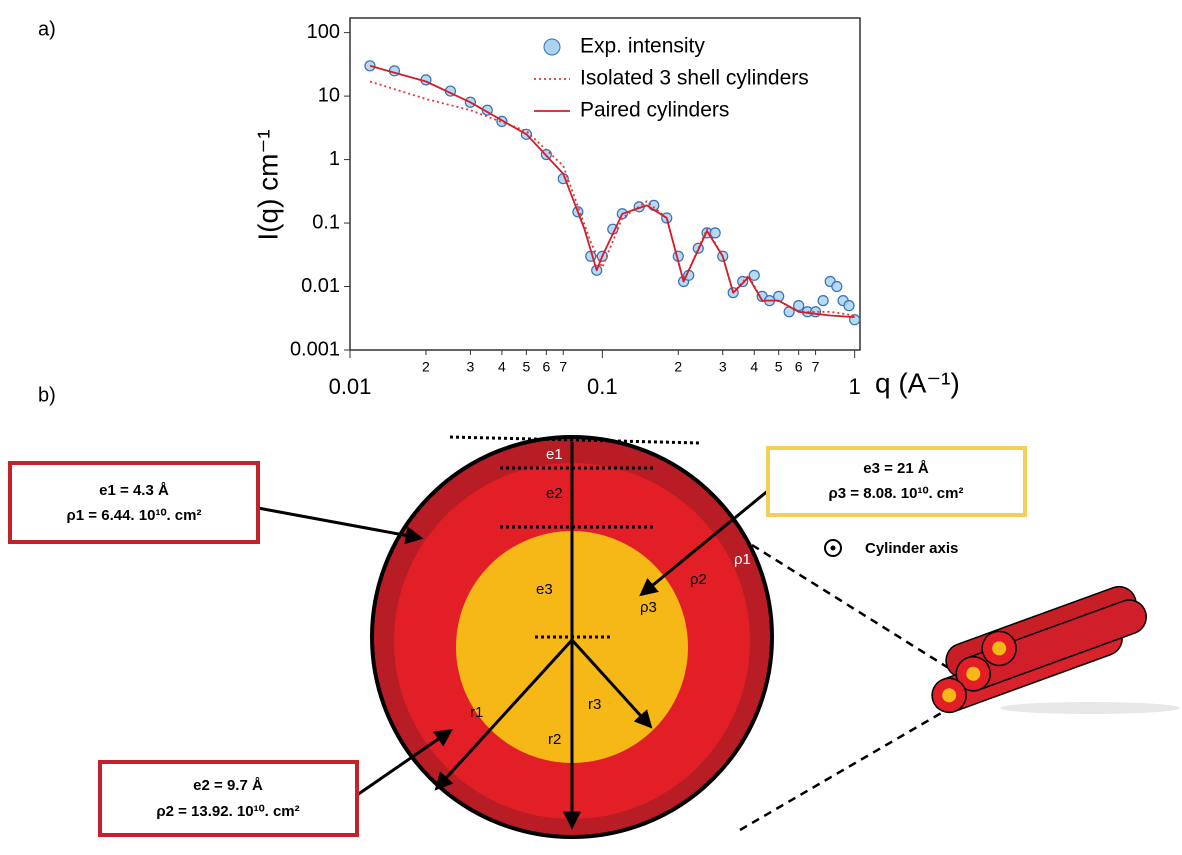  Describe the element at coordinates (1039, 649) in the screenshot. I see `cylinder-bundle` at that location.